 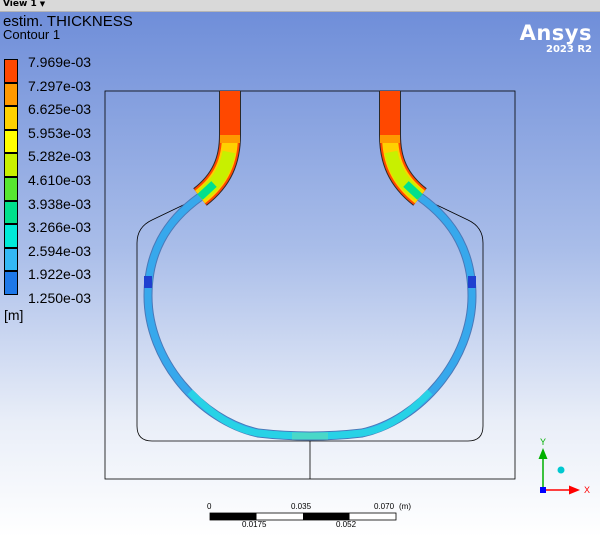 I want to click on triad-origin-icon, so click(x=543, y=490).